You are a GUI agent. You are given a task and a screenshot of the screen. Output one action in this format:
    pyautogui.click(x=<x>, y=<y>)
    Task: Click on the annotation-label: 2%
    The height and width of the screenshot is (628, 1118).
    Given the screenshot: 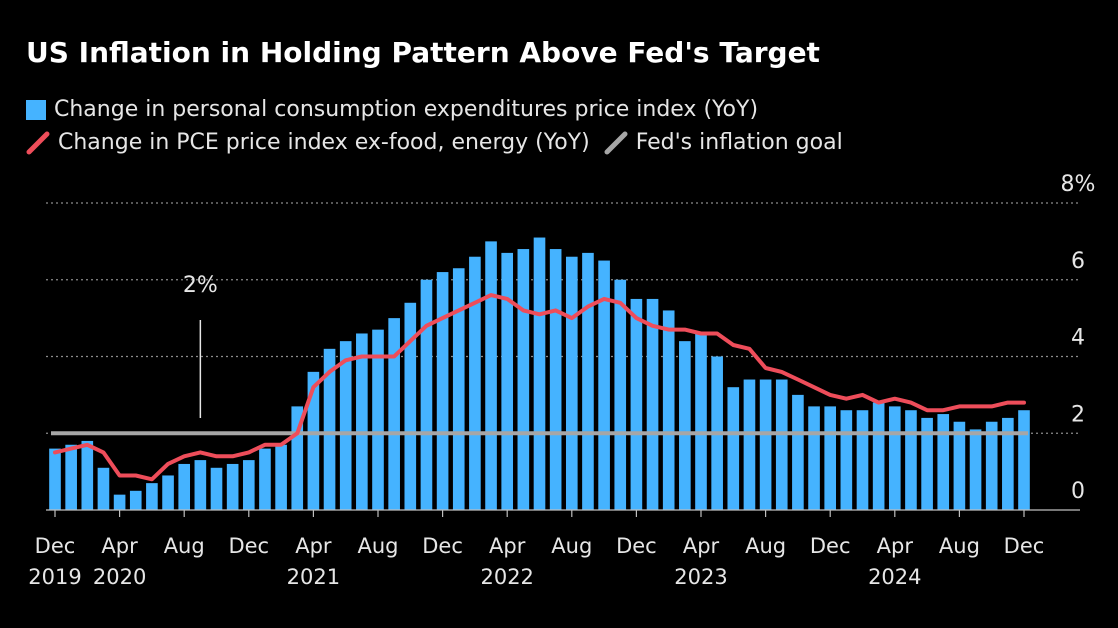 What is the action you would take?
    pyautogui.click(x=200, y=285)
    